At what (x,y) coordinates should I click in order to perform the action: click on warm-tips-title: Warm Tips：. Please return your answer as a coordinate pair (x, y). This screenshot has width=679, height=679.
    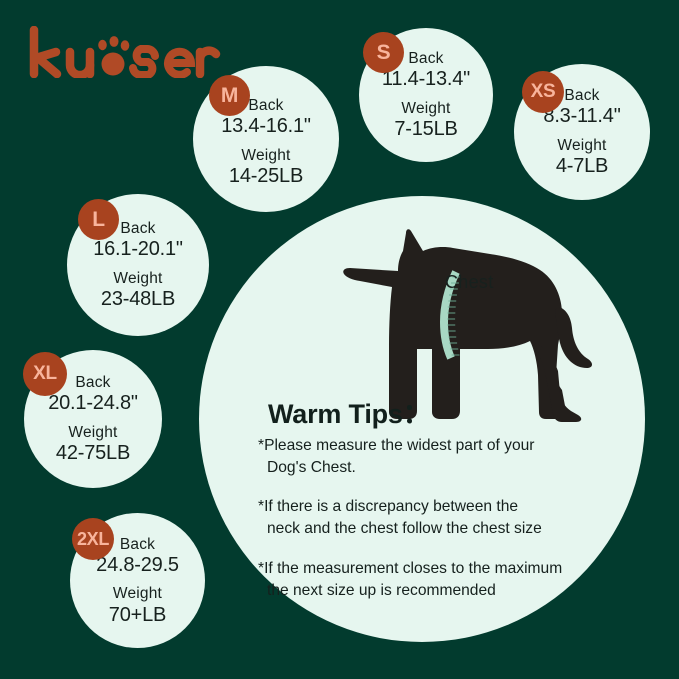
    Looking at the image, I should click on (349, 414).